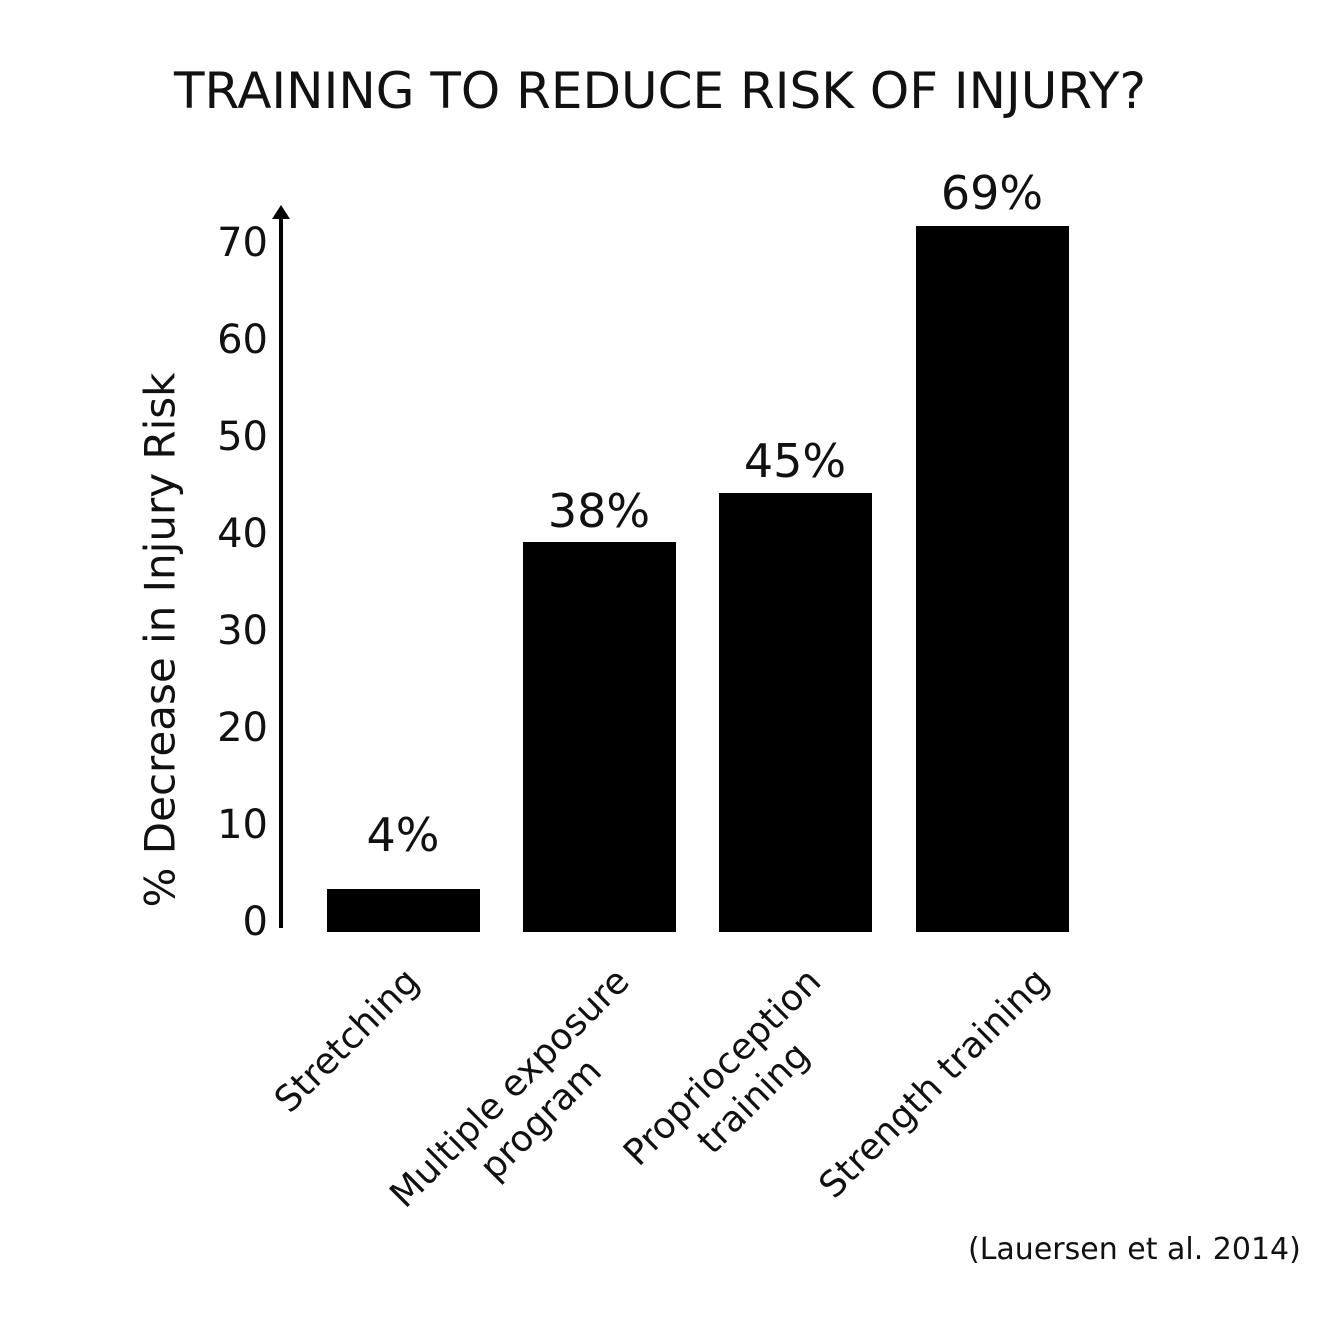 The image size is (1320, 1340). What do you see at coordinates (160, 640) in the screenshot?
I see `y-axis-label: % Decrease in Injury Risk` at bounding box center [160, 640].